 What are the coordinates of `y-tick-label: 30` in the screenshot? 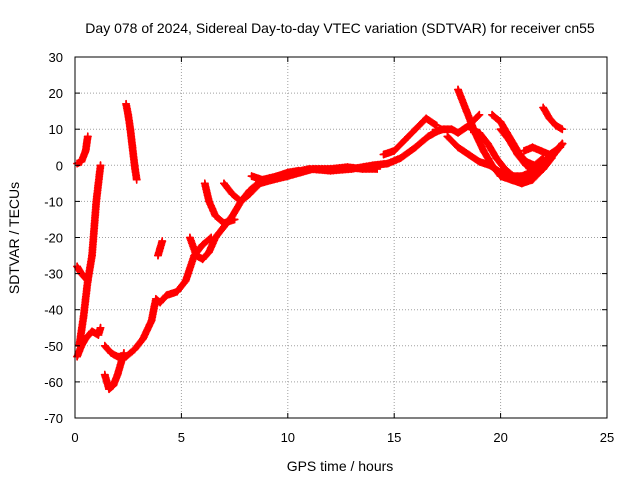 It's located at (56, 57).